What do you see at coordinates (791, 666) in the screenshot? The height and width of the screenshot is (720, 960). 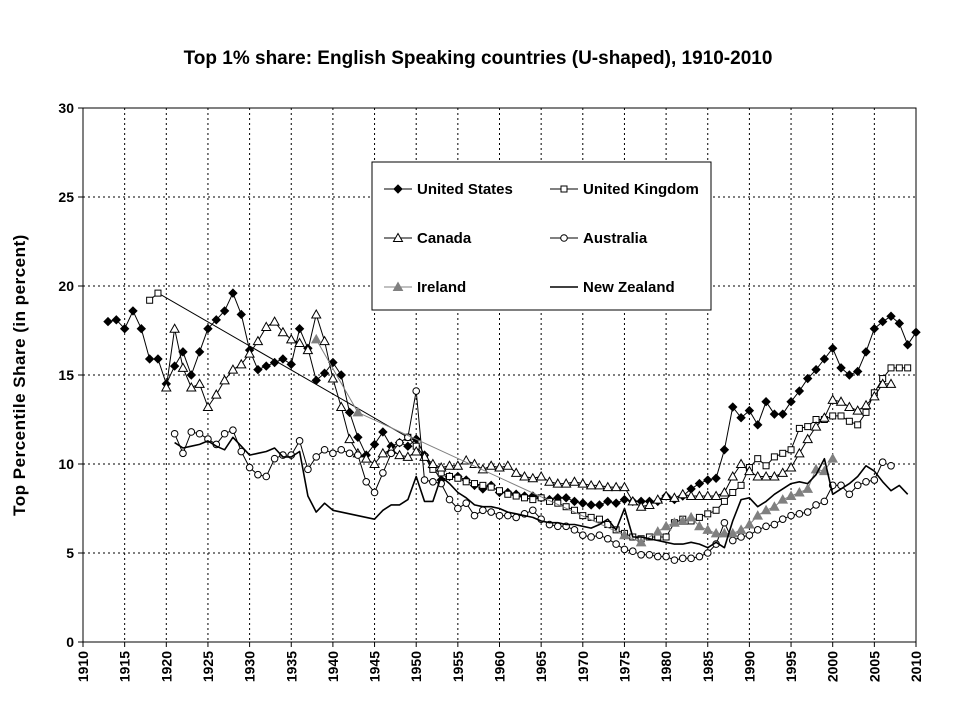 I see `x-tick-label: 1995` at bounding box center [791, 666].